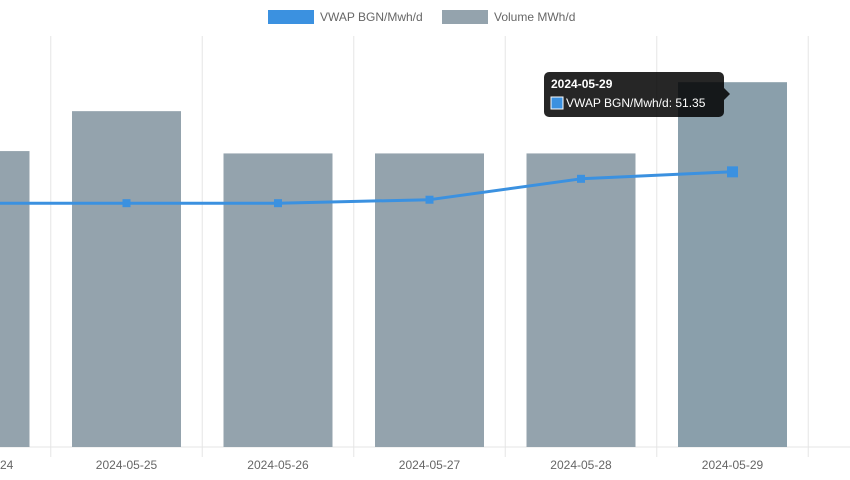  What do you see at coordinates (557, 103) in the screenshot?
I see `tooltip-swatch` at bounding box center [557, 103].